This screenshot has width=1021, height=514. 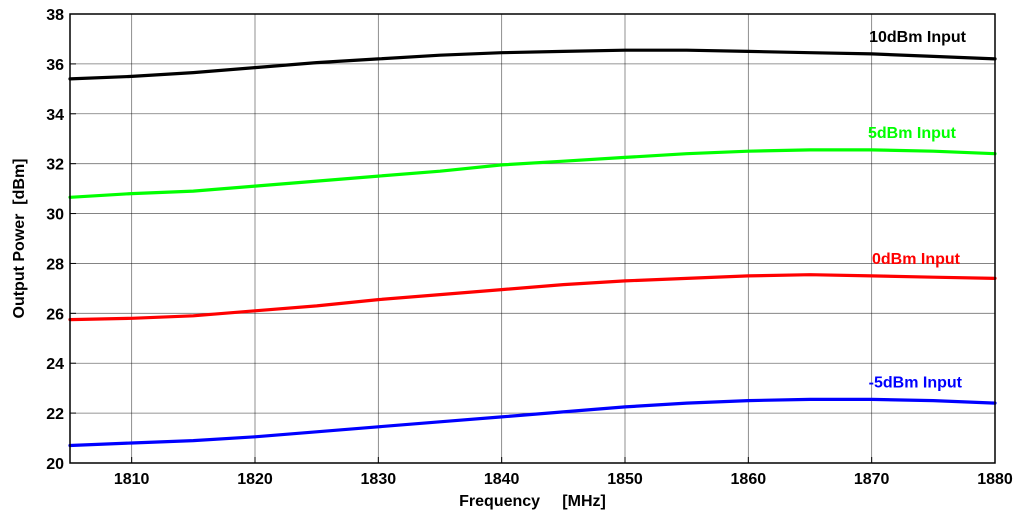 I want to click on x-tick-label: 1860, so click(x=749, y=479).